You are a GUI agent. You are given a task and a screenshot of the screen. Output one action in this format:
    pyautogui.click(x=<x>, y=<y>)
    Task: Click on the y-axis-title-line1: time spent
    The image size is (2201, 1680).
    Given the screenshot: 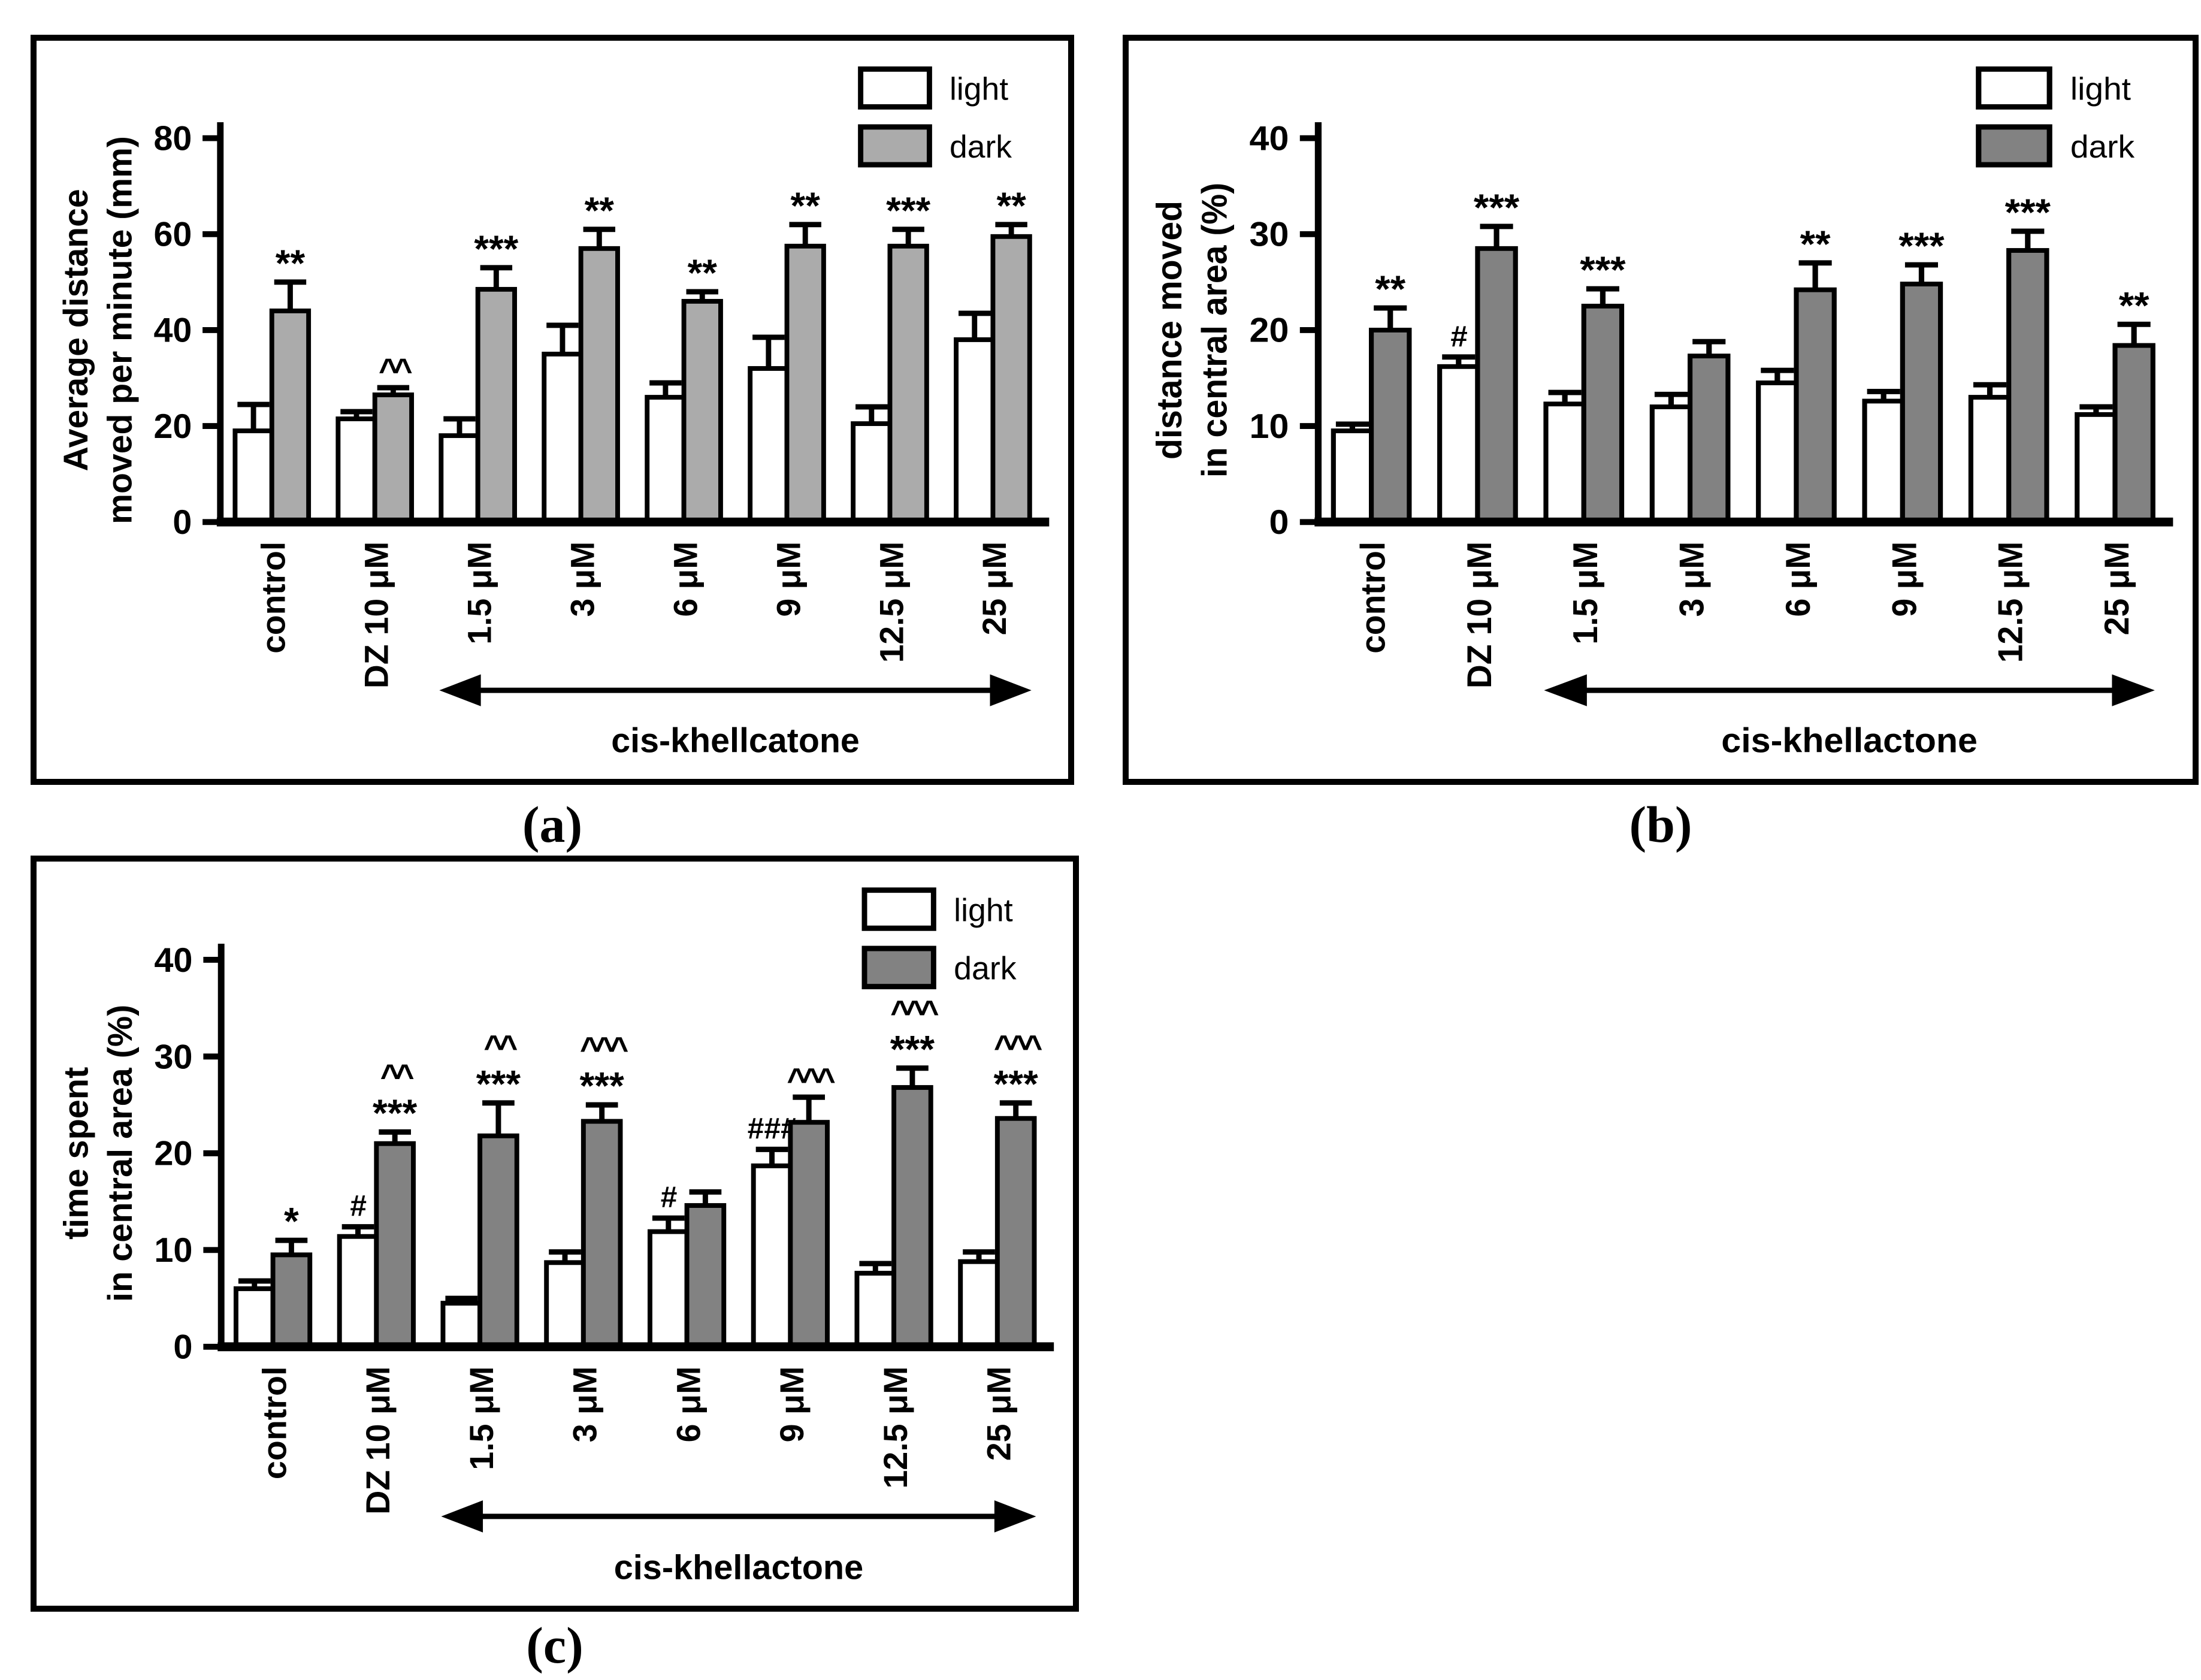 What is the action you would take?
    pyautogui.click(x=76, y=1154)
    